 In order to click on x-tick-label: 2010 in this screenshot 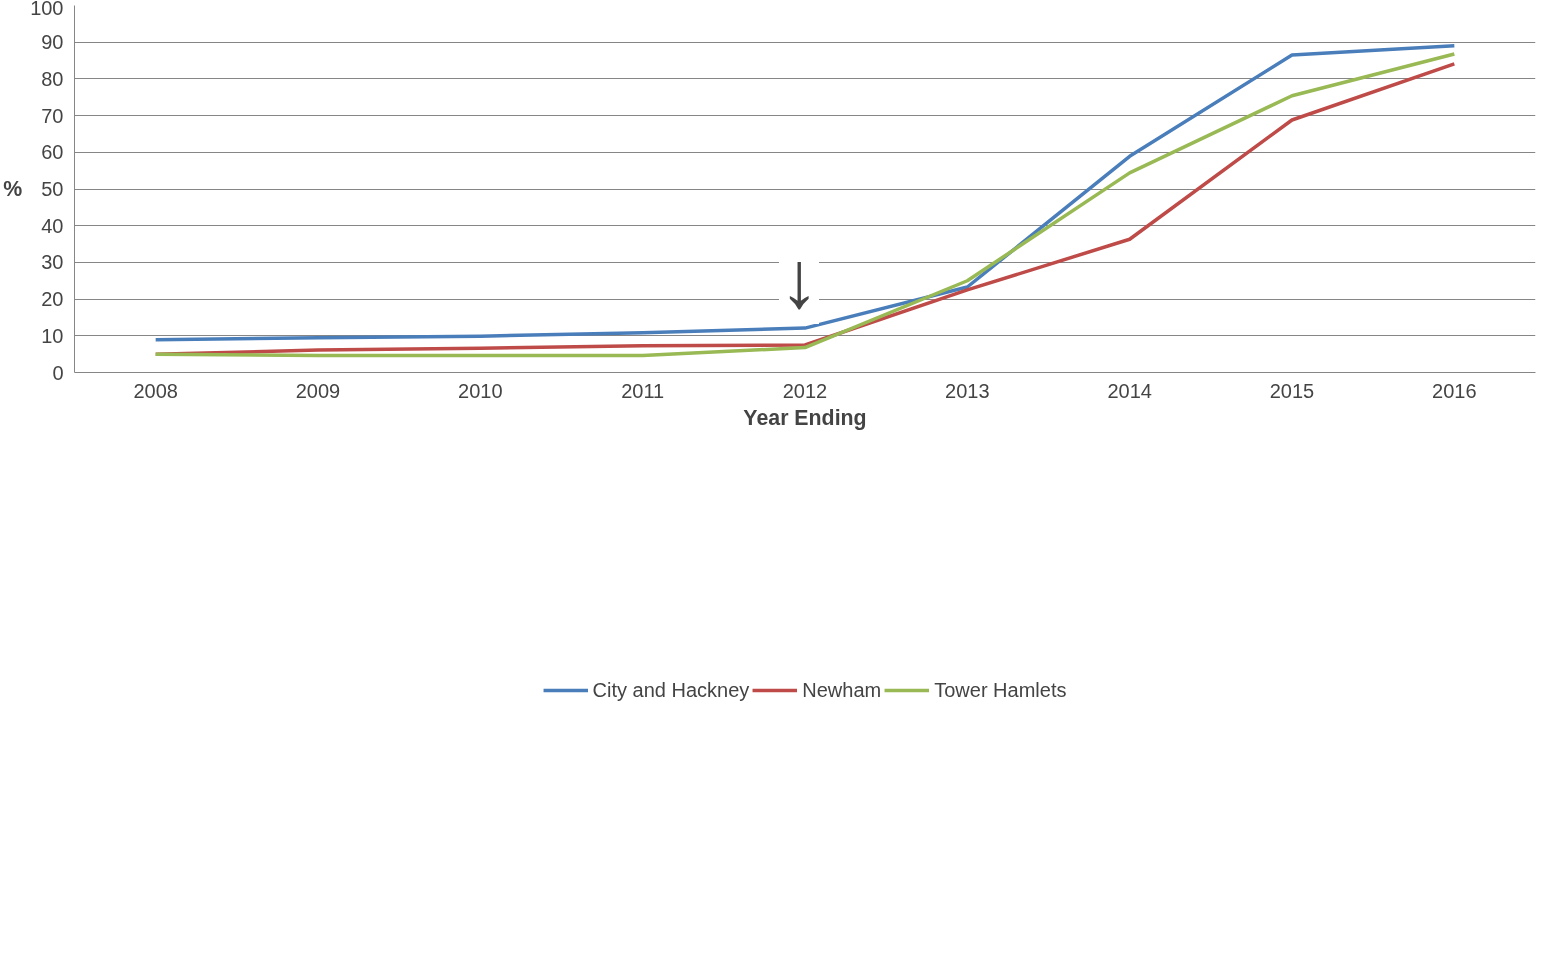, I will do `click(480, 390)`.